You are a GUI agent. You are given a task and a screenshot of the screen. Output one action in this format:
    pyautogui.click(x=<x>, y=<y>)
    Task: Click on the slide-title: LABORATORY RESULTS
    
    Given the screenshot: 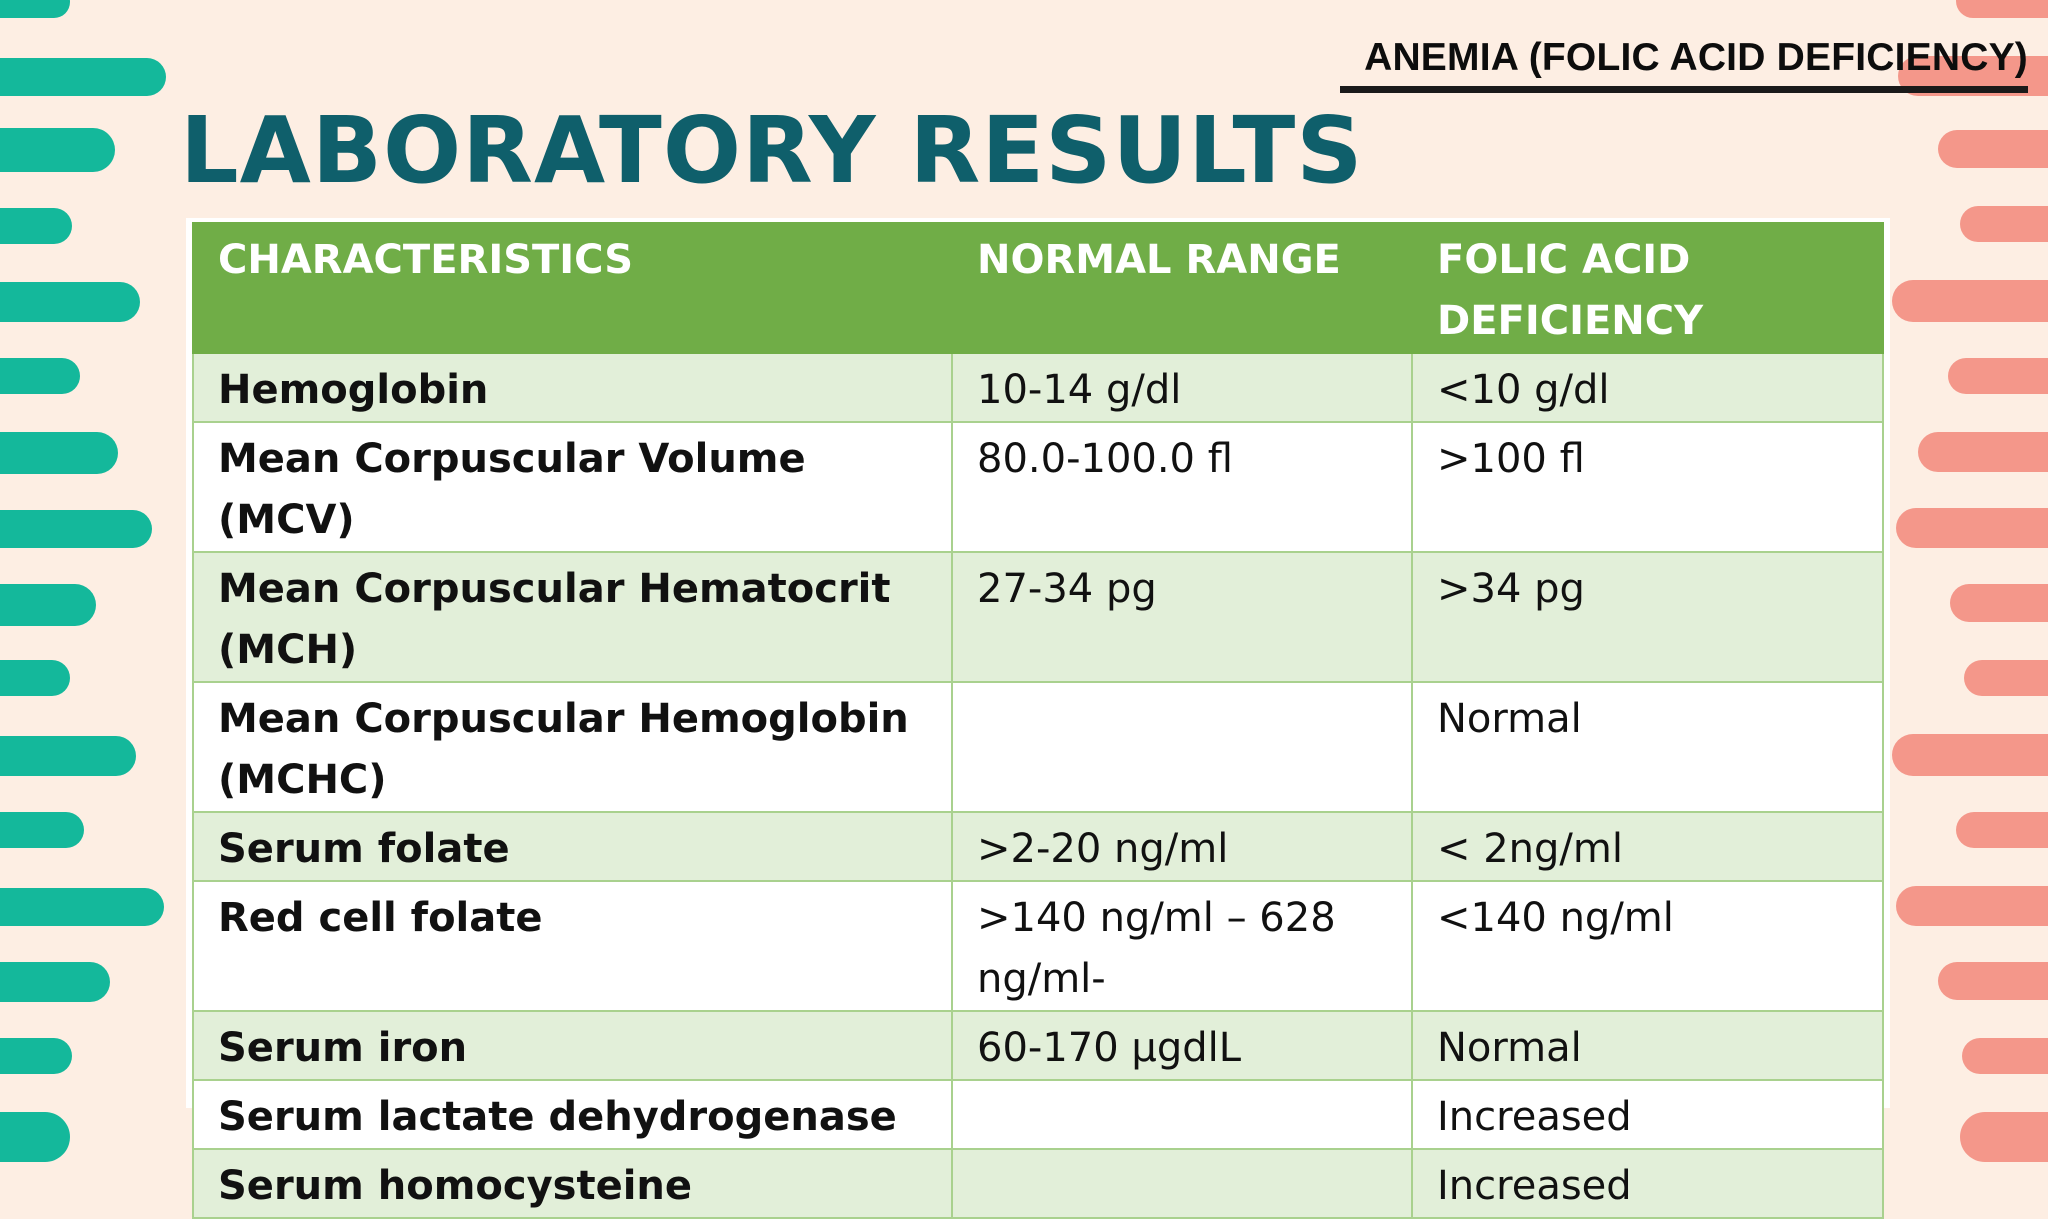 What is the action you would take?
    pyautogui.click(x=772, y=150)
    